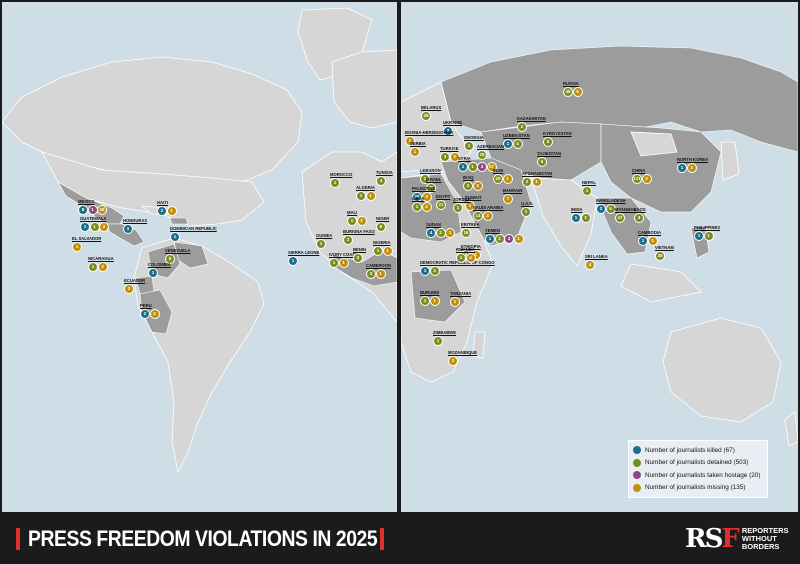 This screenshot has height=564, width=800. What do you see at coordinates (364, 89) in the screenshot?
I see `europe-west-shape` at bounding box center [364, 89].